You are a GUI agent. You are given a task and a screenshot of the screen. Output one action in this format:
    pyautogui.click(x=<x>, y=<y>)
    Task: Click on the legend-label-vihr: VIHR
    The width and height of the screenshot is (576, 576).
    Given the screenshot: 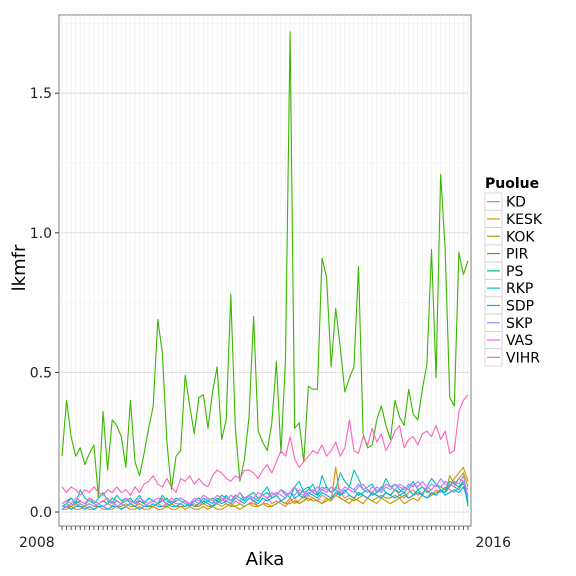 What is the action you would take?
    pyautogui.click(x=523, y=358)
    